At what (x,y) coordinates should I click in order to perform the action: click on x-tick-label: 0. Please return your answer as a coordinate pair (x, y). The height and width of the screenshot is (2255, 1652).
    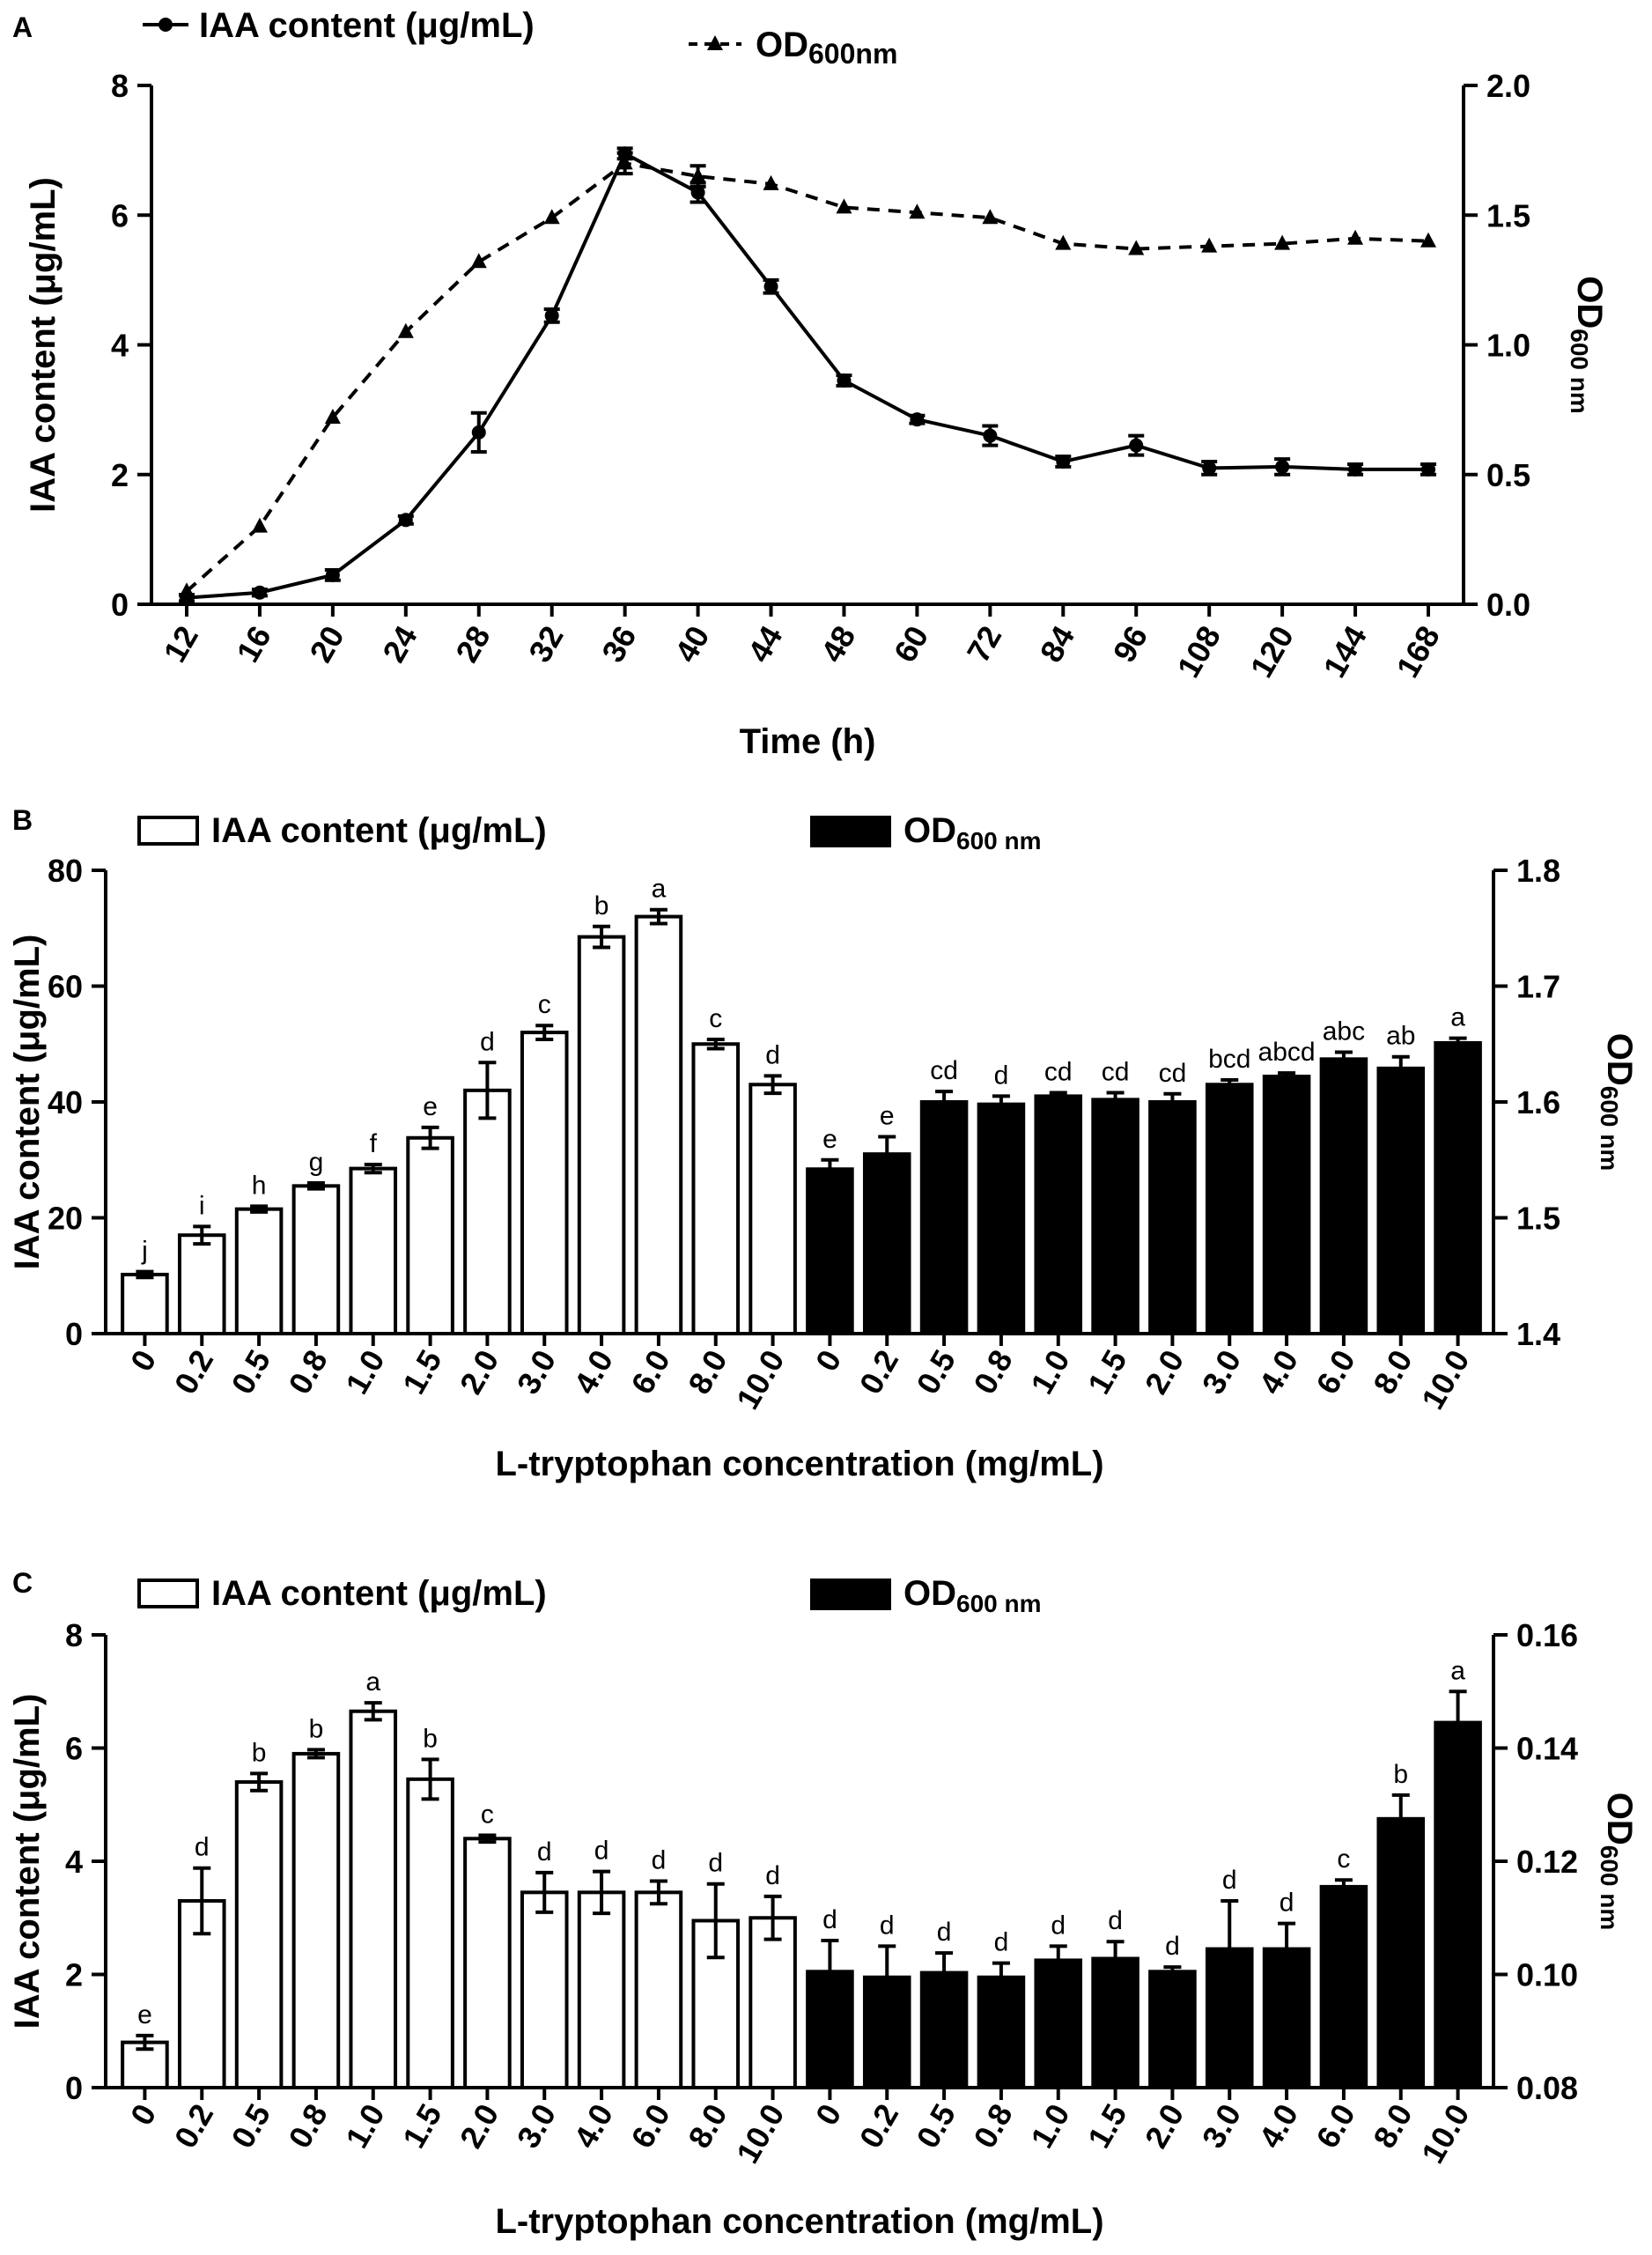
    Looking at the image, I should click on (829, 2115).